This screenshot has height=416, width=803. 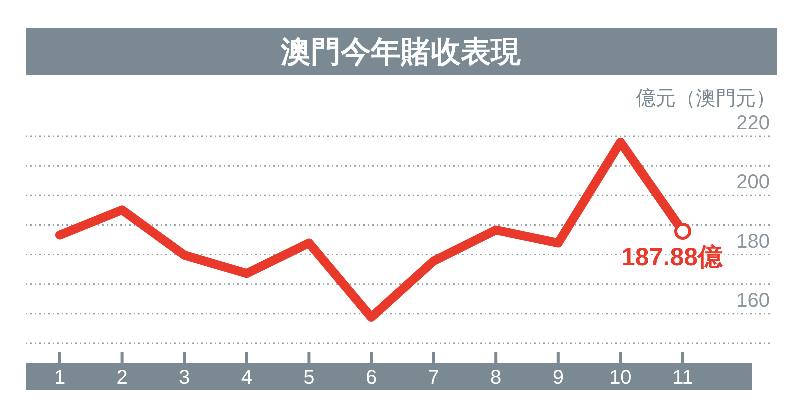 I want to click on y-tick-label: 160, so click(x=753, y=301).